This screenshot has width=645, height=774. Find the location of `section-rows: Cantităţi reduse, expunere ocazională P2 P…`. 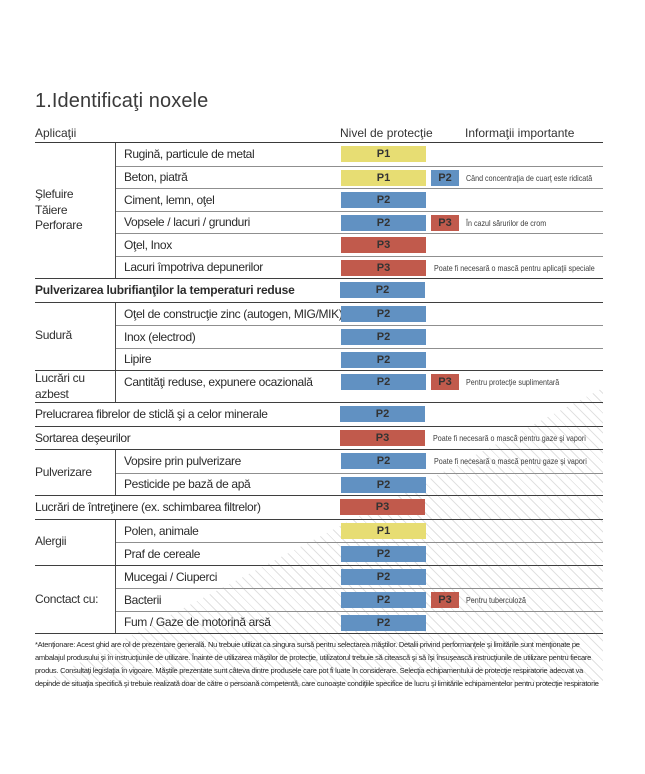

section-rows: Cantităţi reduse, expunere ocazională P2 P… is located at coordinates (359, 387).